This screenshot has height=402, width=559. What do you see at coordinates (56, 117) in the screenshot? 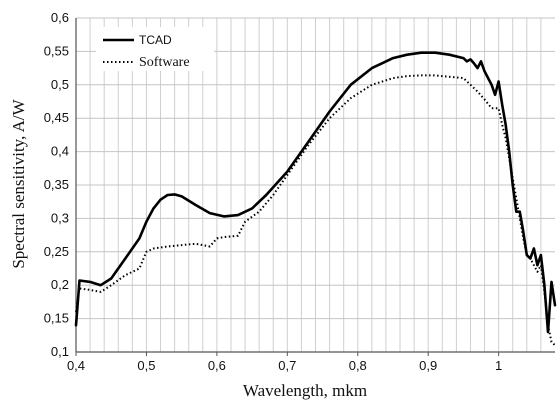
I see `y-tick-label: 0,45` at bounding box center [56, 117].